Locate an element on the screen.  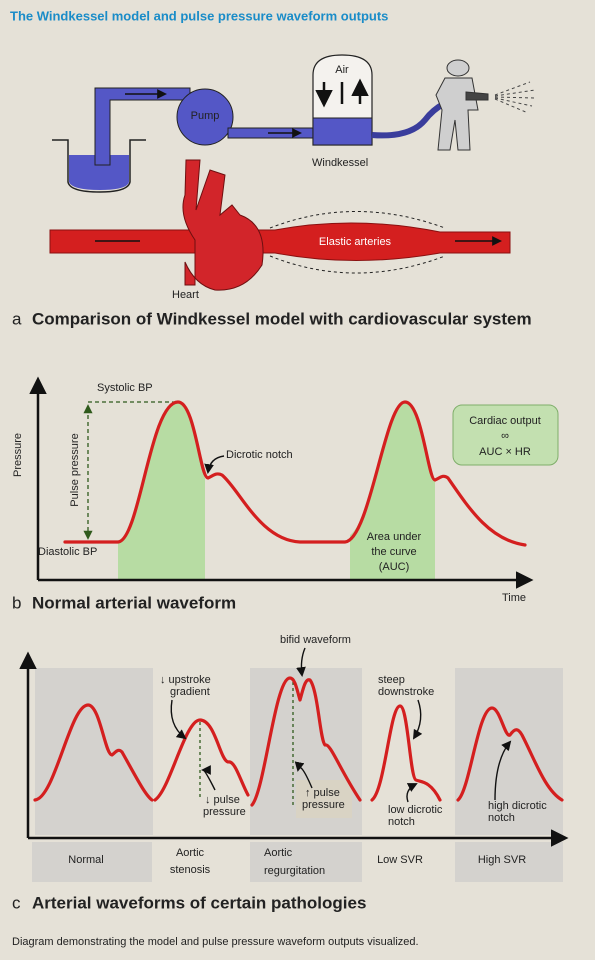
annotation: high dicrotic is located at coordinates (517, 806).